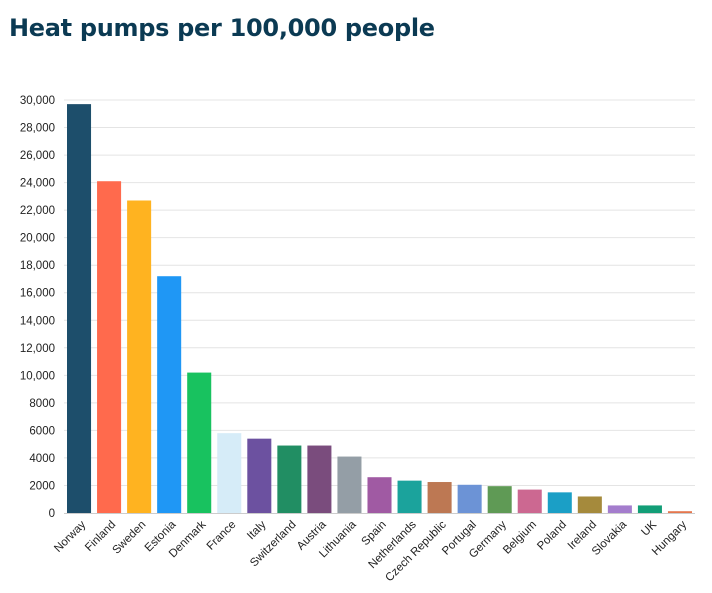 Image resolution: width=712 pixels, height=593 pixels. Describe the element at coordinates (70, 537) in the screenshot. I see `x-category-label: Norway` at that location.